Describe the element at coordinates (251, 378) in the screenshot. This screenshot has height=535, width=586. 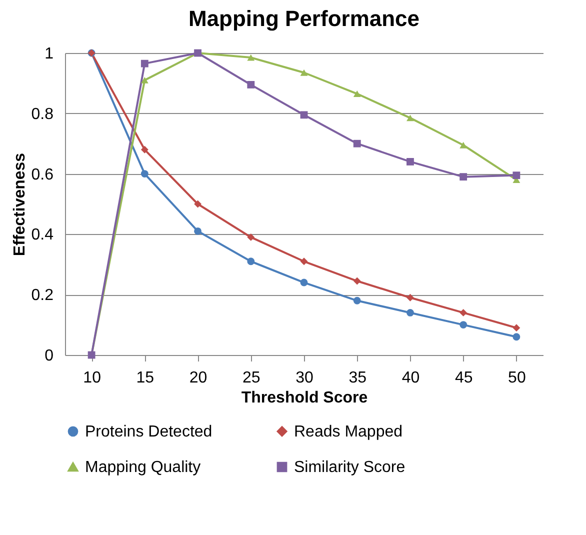
I see `x-tick-label: 25` at that location.